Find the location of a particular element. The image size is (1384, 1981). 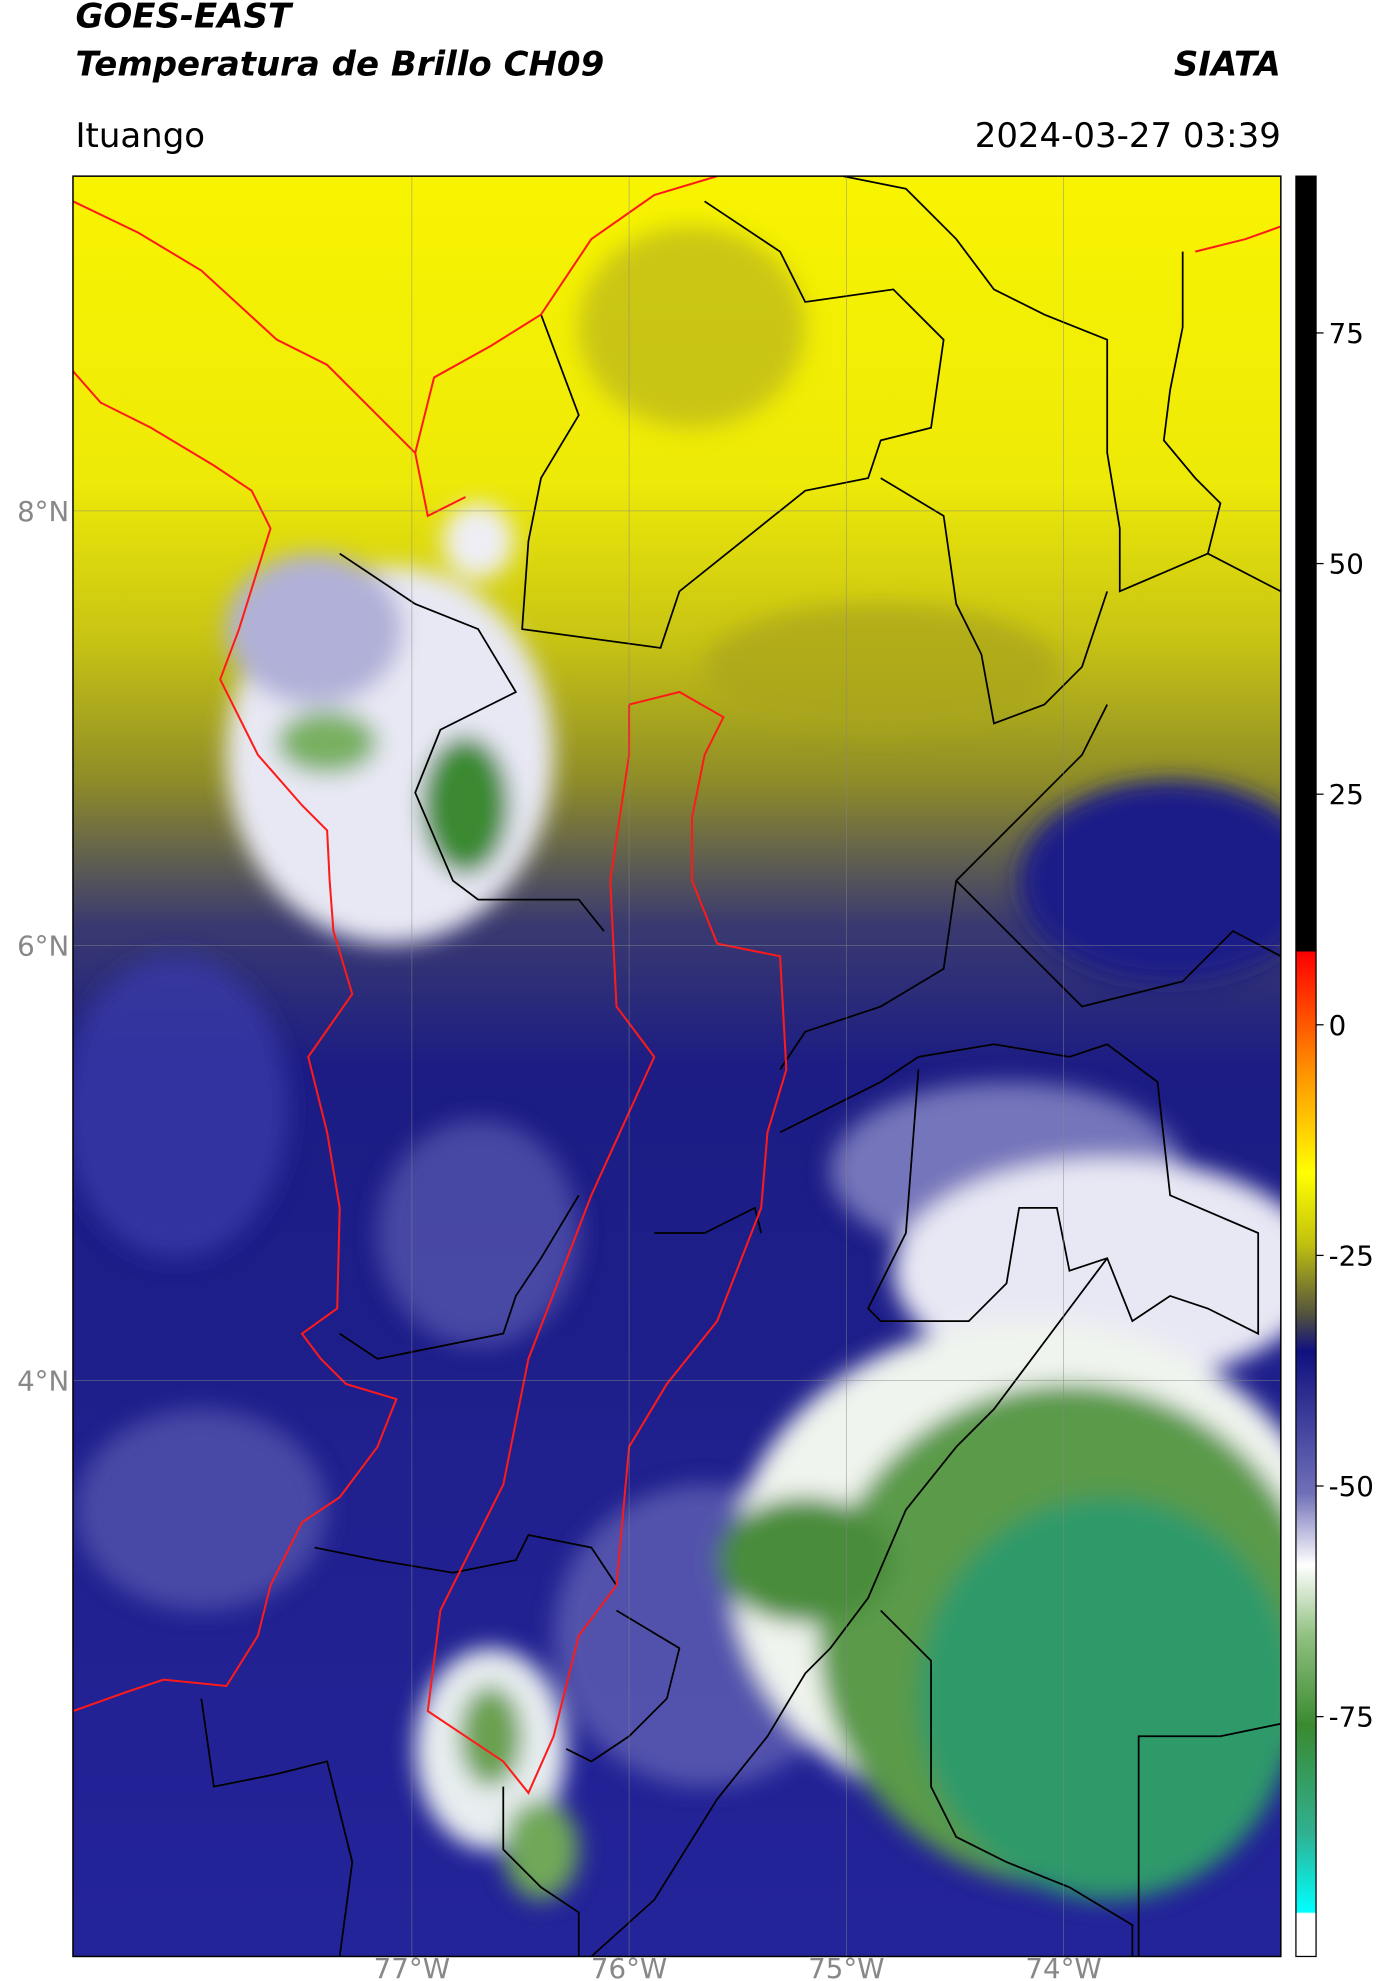

lon-tick-label: 75°W is located at coordinates (846, 1966).